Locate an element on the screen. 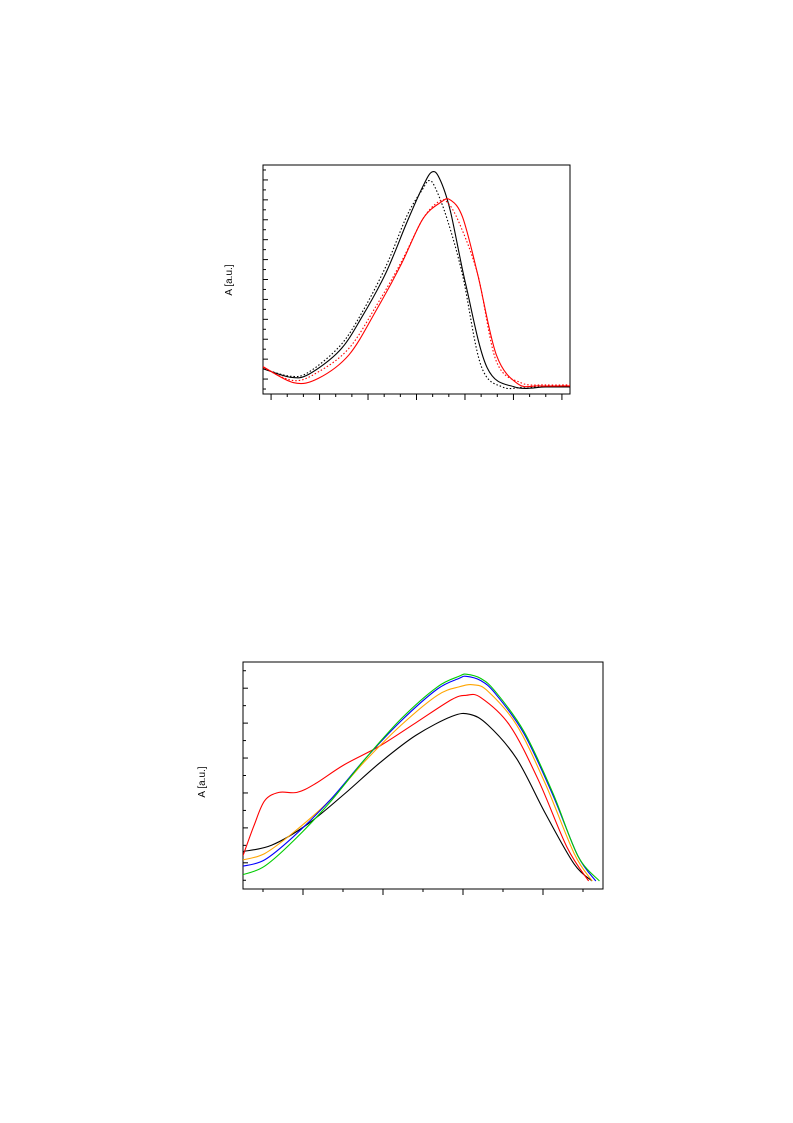 This screenshot has height=1123, width=793. absorbance-chart-bottom: A [a.u.] is located at coordinates (400, 778).